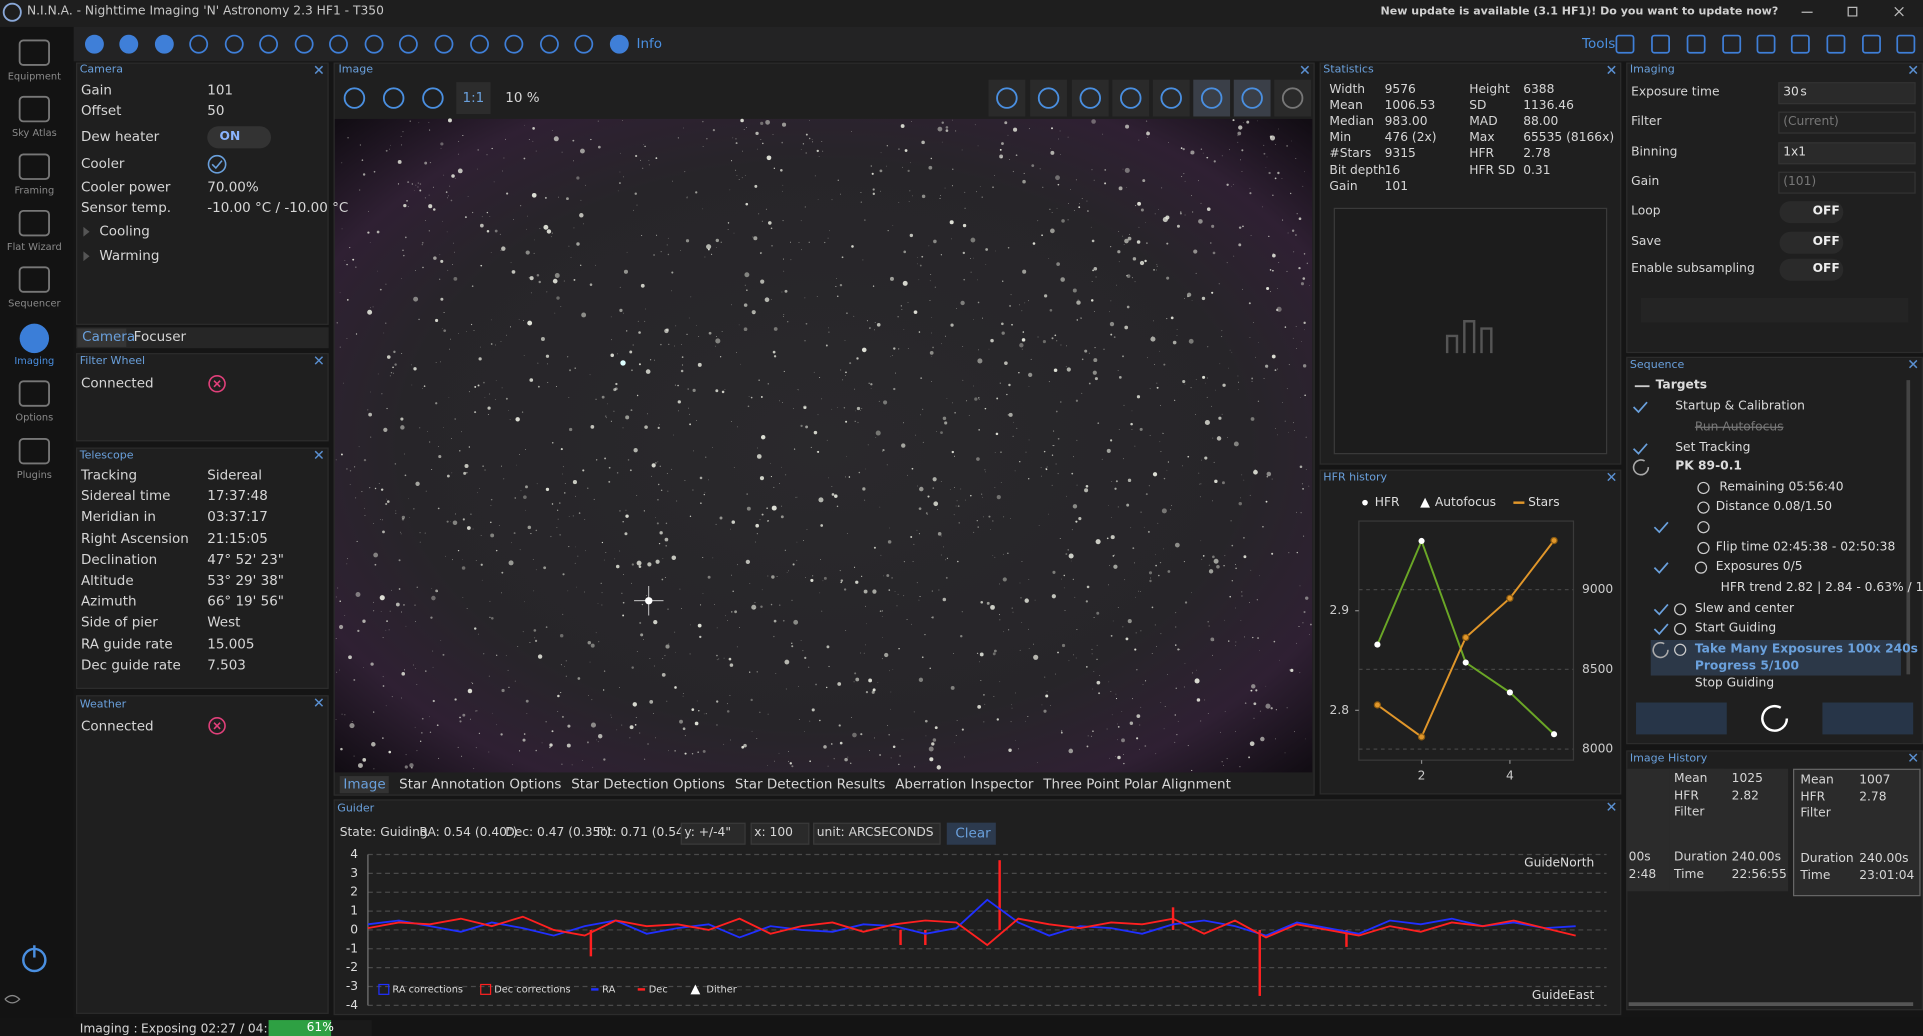  Describe the element at coordinates (1746, 666) in the screenshot. I see `sequence-item: Progress 5/100` at that location.